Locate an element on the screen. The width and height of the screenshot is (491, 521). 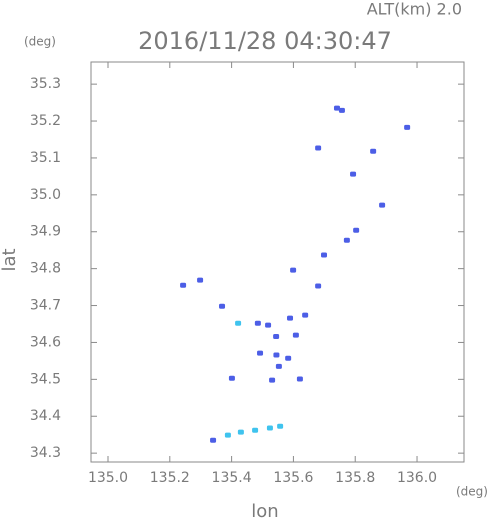
y-tick-label: 35.2 is located at coordinates (45, 121).